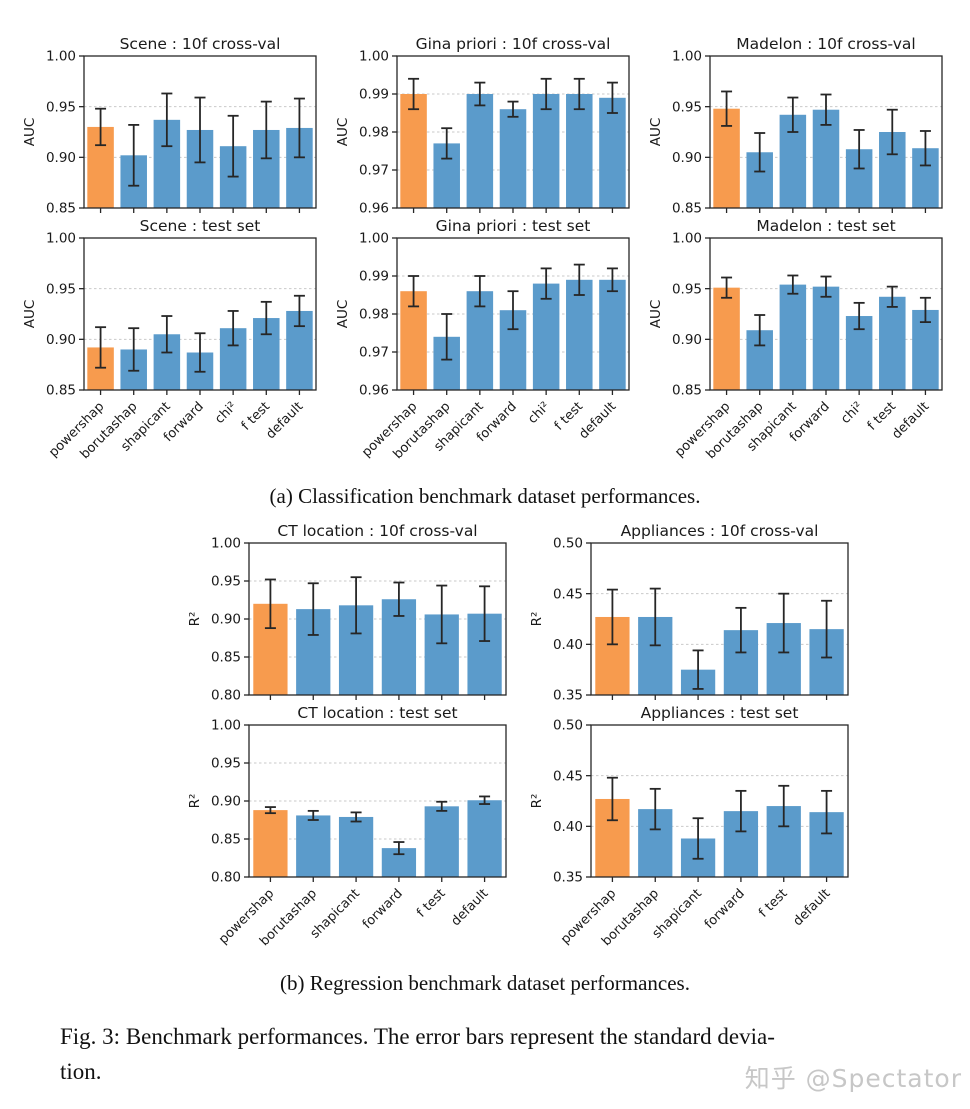  Describe the element at coordinates (373, 315) in the screenshot. I see `y-tick-label: 0.98` at that location.